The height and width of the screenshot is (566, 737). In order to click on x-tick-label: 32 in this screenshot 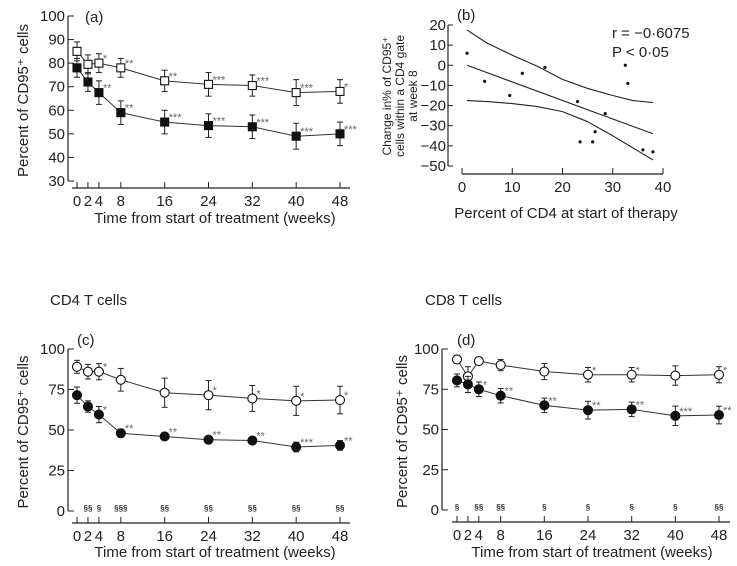, I will do `click(631, 535)`.